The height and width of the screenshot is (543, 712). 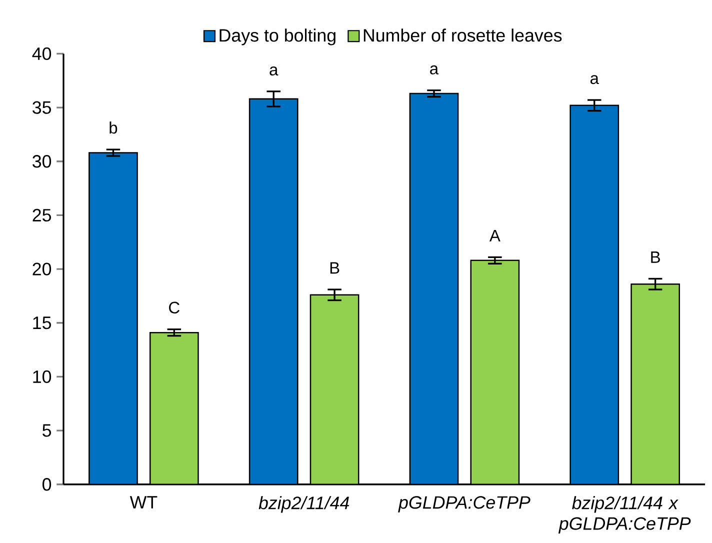 What do you see at coordinates (114, 128) in the screenshot?
I see `annotation: b` at bounding box center [114, 128].